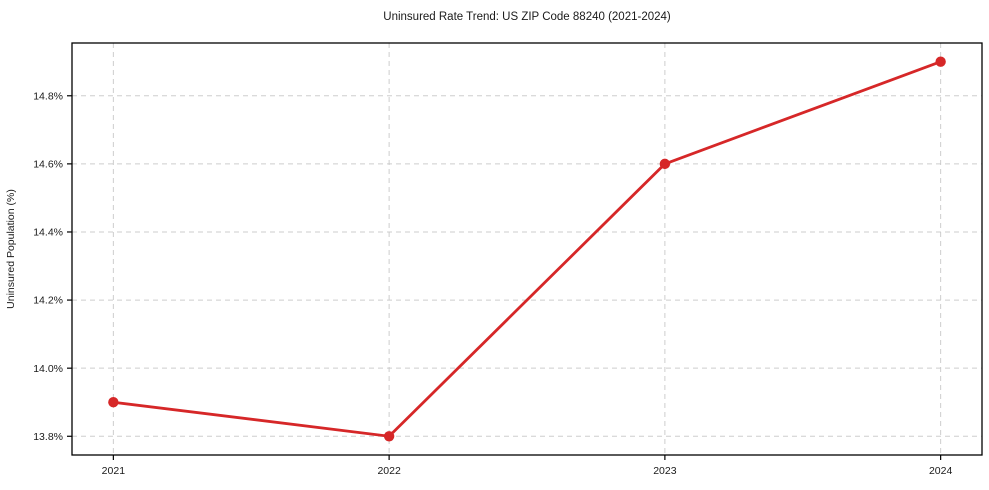  Describe the element at coordinates (48, 437) in the screenshot. I see `y-tick-label: 13.8%` at that location.